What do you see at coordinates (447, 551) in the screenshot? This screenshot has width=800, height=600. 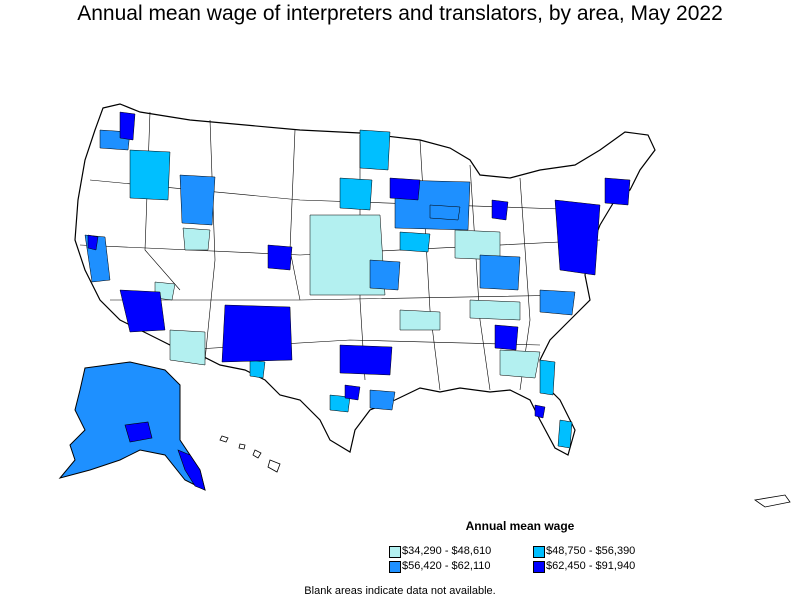 I see `legend-label: $34,290 - $48,610` at bounding box center [447, 551].